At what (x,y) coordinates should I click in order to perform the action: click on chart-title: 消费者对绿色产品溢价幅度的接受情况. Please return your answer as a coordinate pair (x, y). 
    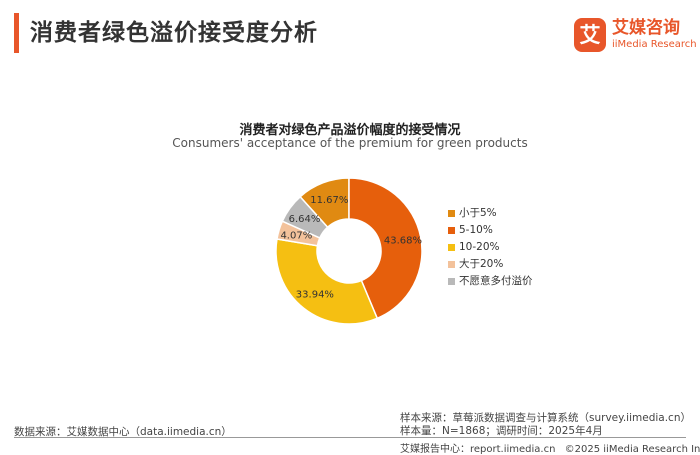
    Looking at the image, I should click on (350, 130).